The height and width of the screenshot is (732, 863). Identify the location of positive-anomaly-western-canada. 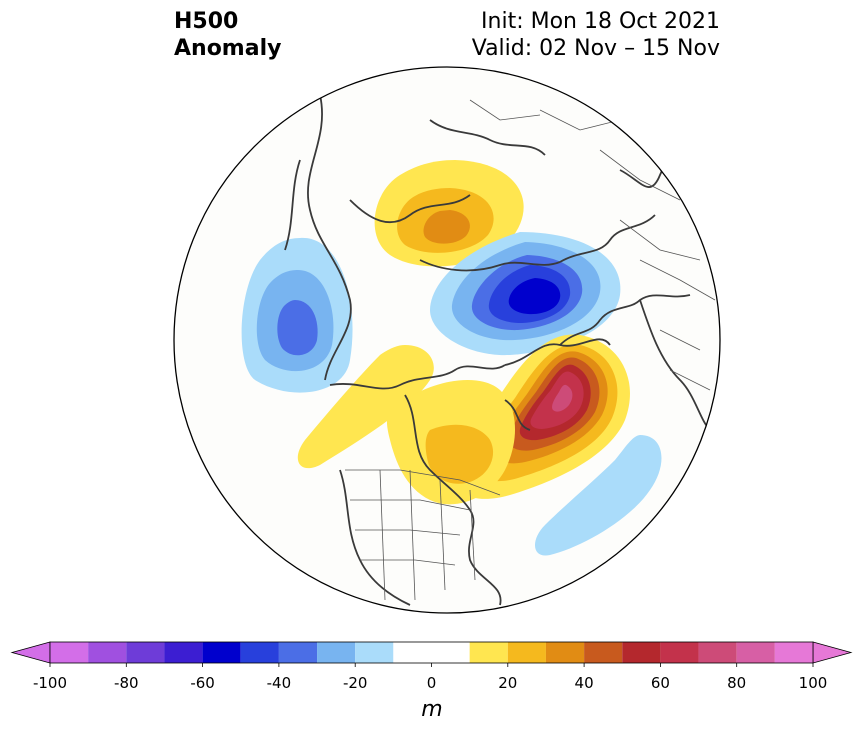
(365, 407).